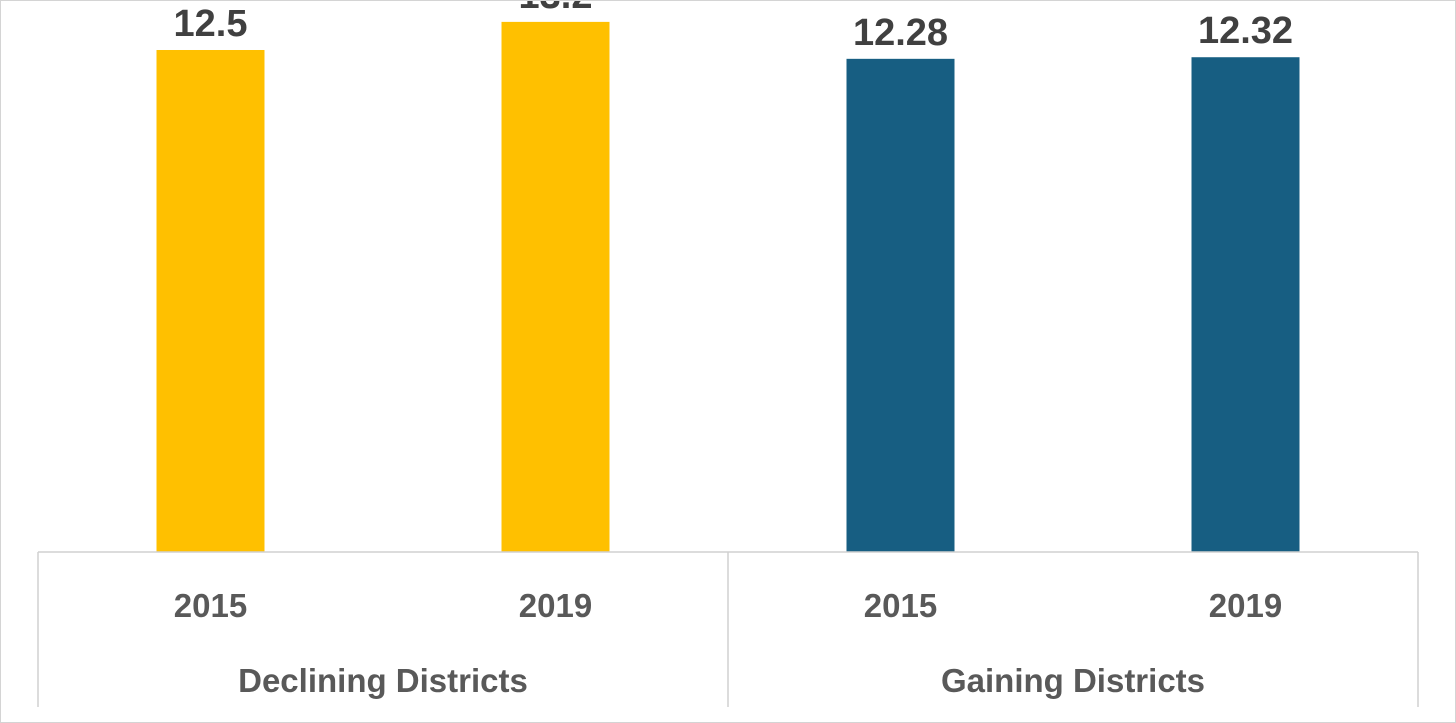 This screenshot has height=723, width=1456. What do you see at coordinates (211, 24) in the screenshot?
I see `data-label: 12.5` at bounding box center [211, 24].